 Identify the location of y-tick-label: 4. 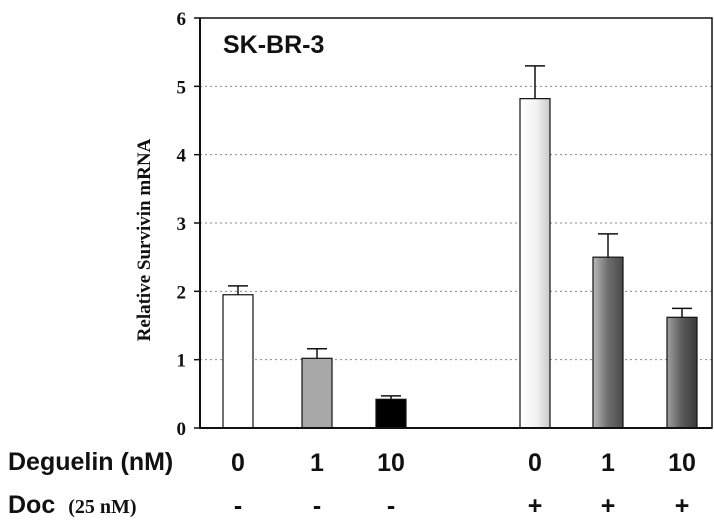
(182, 156).